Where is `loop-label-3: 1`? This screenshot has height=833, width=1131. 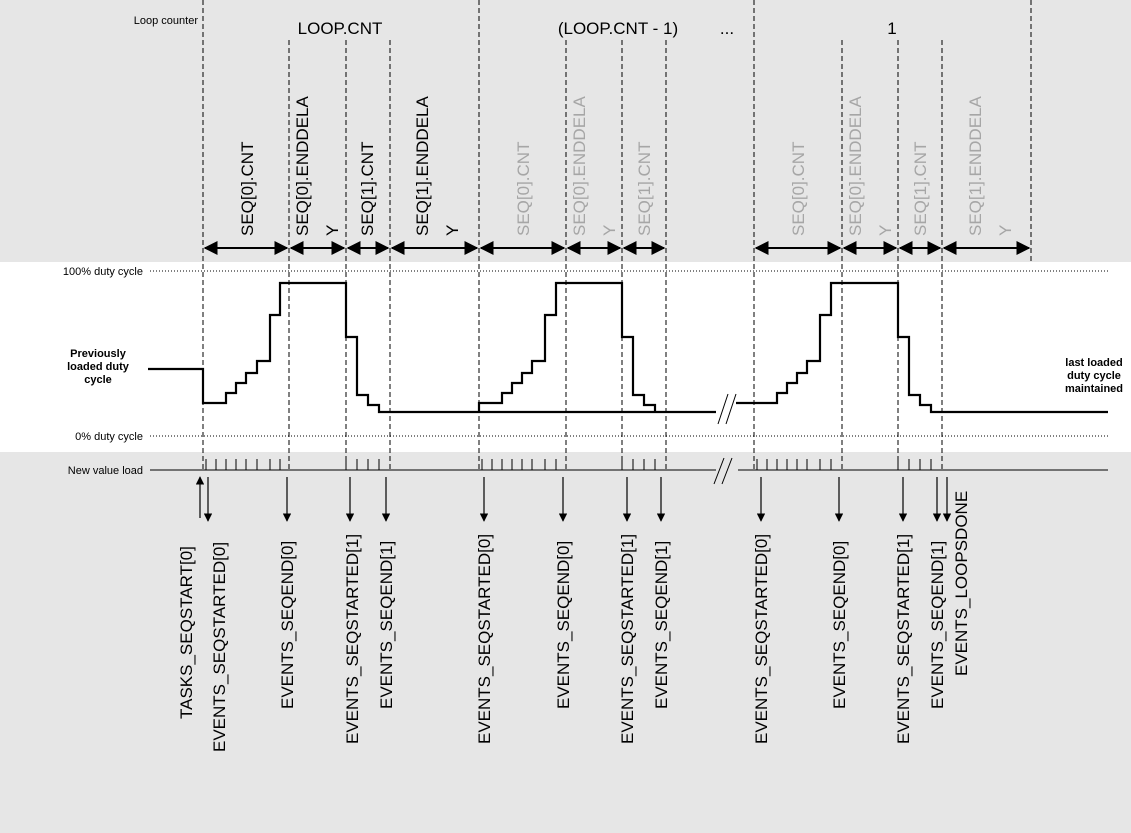
loop-label-3: 1 is located at coordinates (891, 28).